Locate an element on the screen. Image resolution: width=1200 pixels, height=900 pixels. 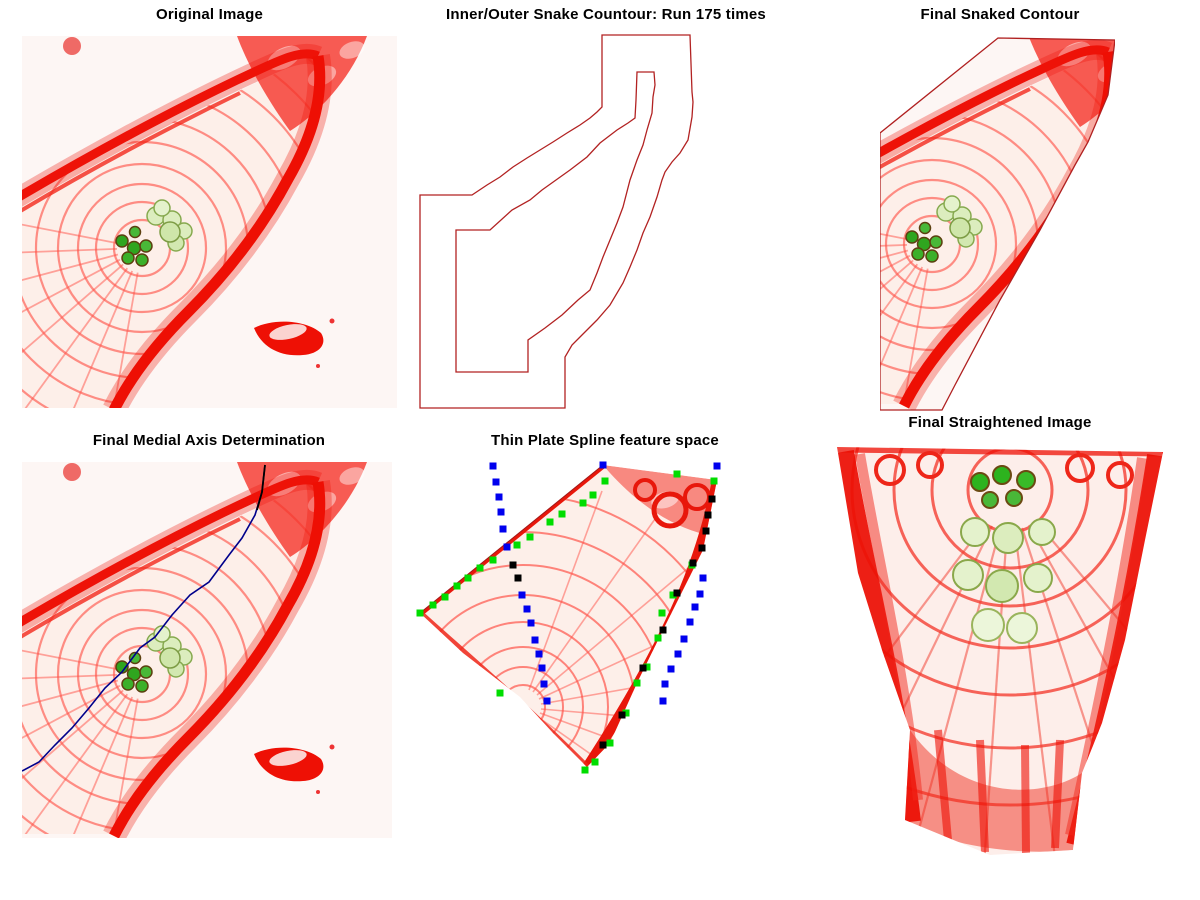
panel-title-final-snaked: Final Snaked Contour is located at coordinates (1000, 14).